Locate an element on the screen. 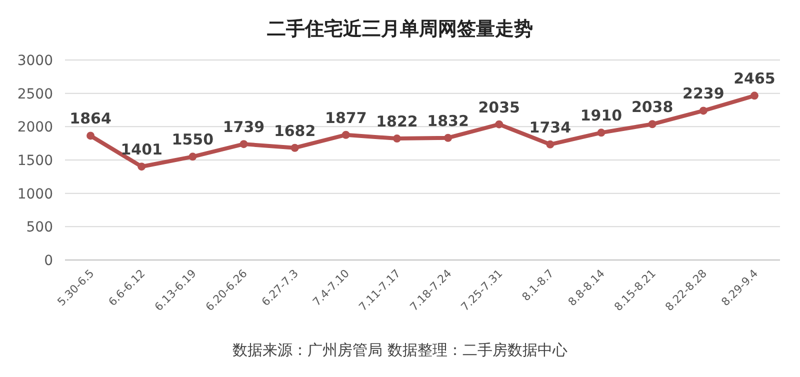  data-label: 1401 is located at coordinates (141, 149).